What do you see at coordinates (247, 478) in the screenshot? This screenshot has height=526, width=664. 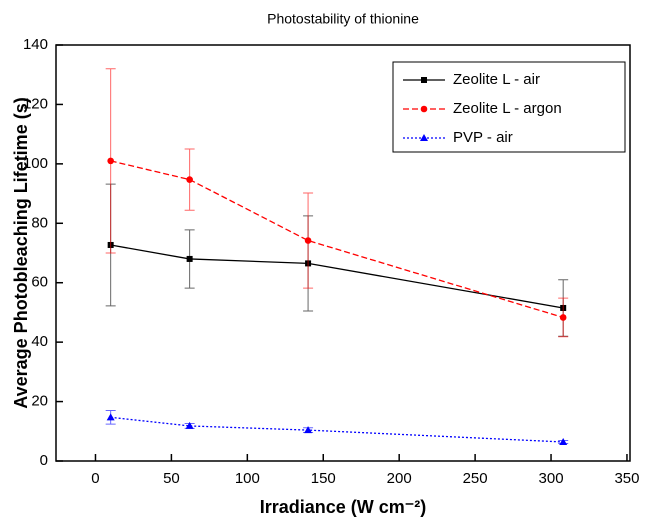 I see `x-tick-label: 100` at bounding box center [247, 478].